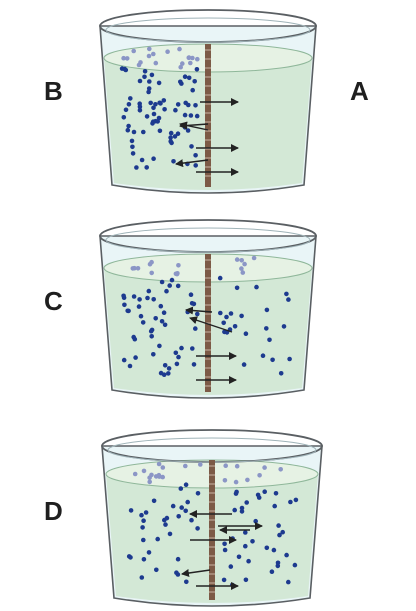 The image size is (416, 611). I want to click on label-d: D, so click(53, 511).